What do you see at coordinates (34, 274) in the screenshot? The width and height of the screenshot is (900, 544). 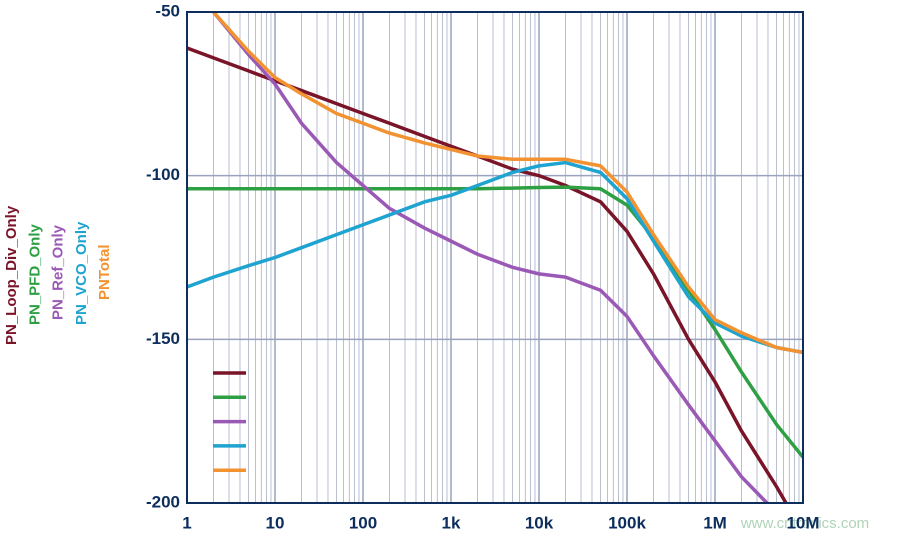 I see `legend-label: PN_PFD_Only` at bounding box center [34, 274].